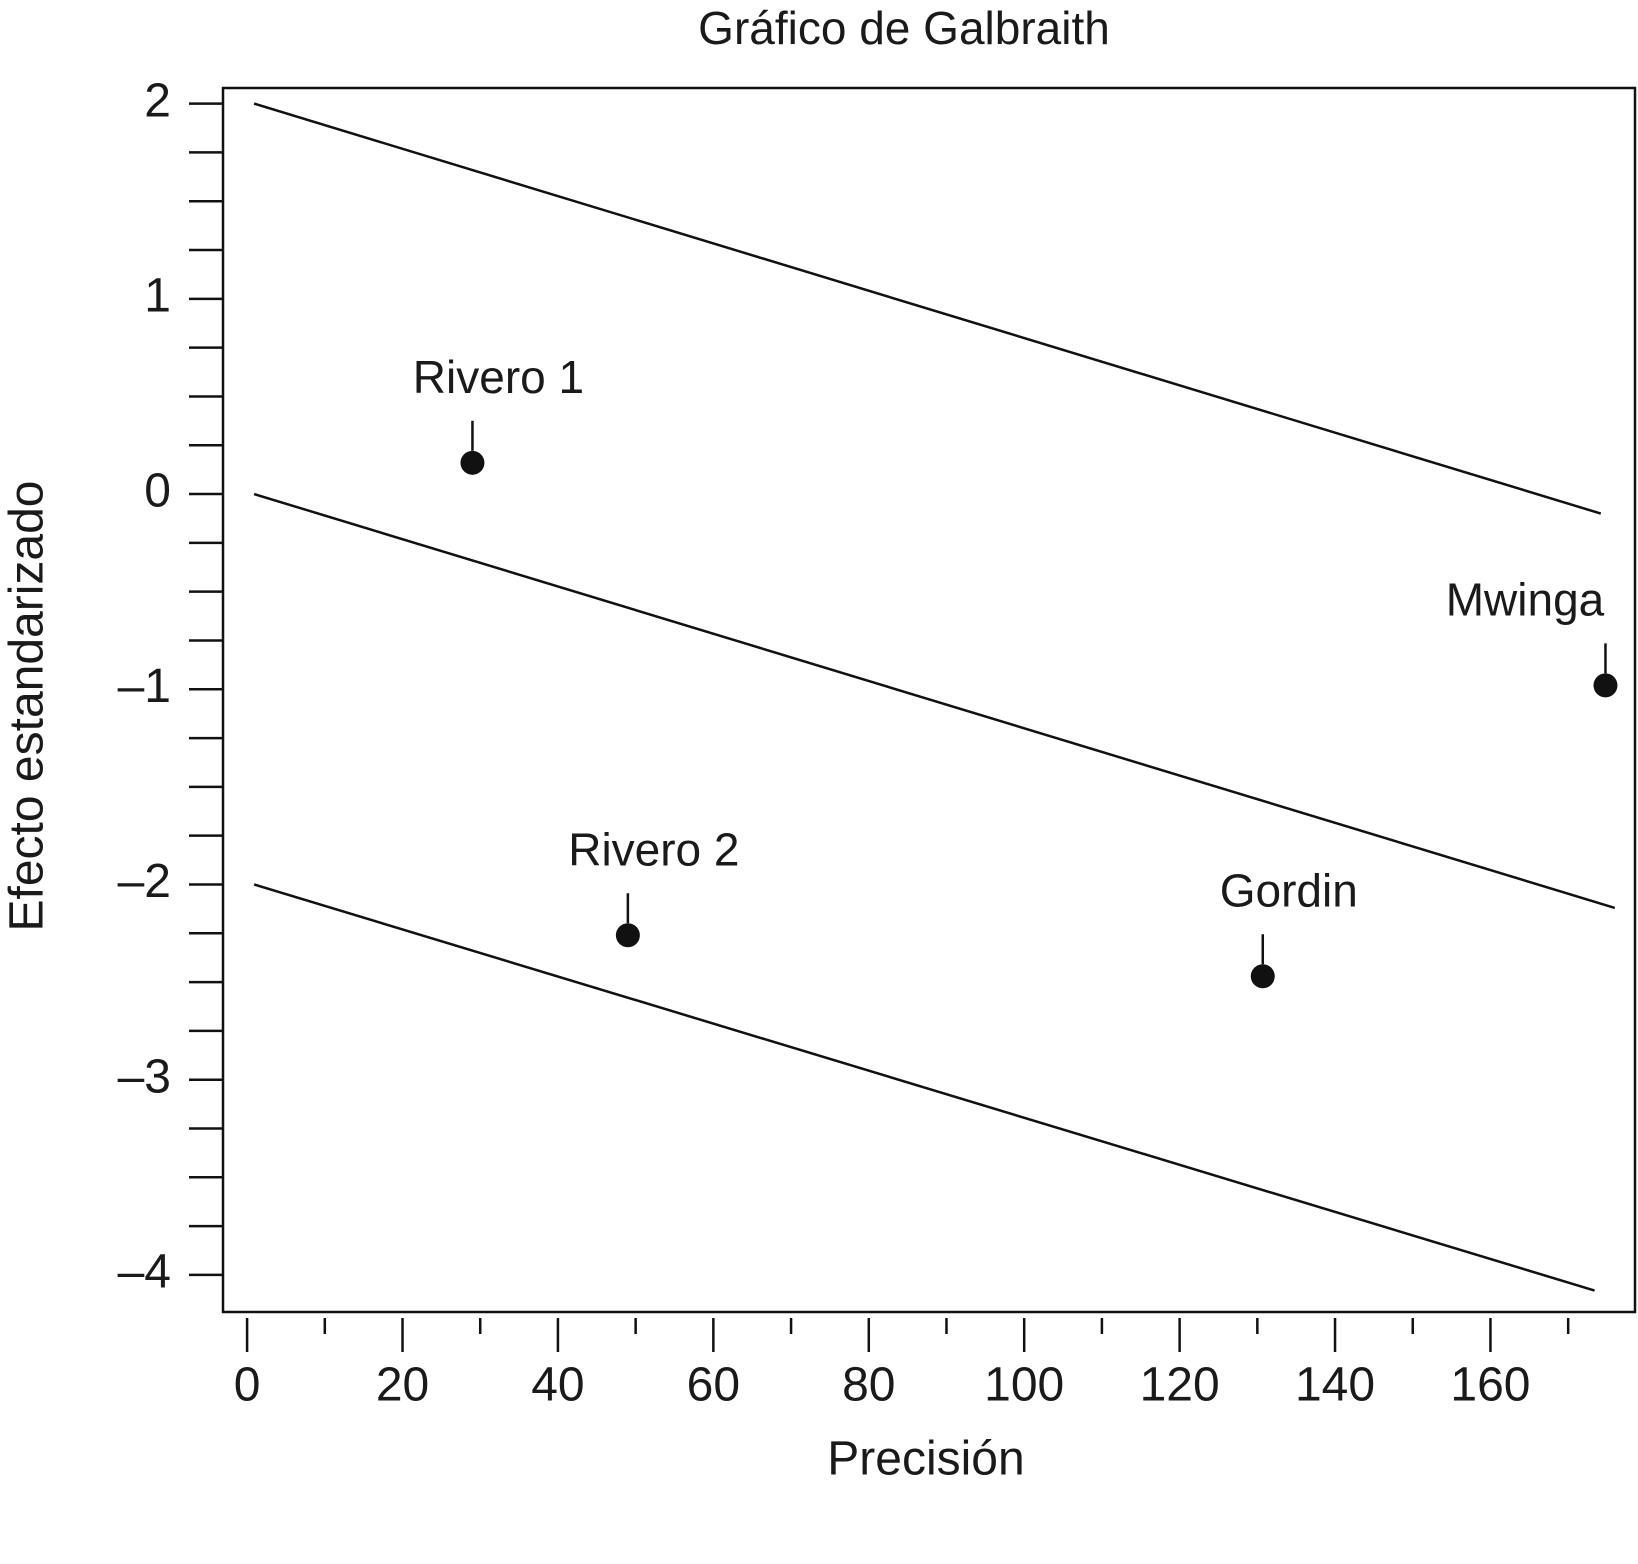 Image resolution: width=1638 pixels, height=1564 pixels. Describe the element at coordinates (157, 296) in the screenshot. I see `y-tick-label: 1` at that location.